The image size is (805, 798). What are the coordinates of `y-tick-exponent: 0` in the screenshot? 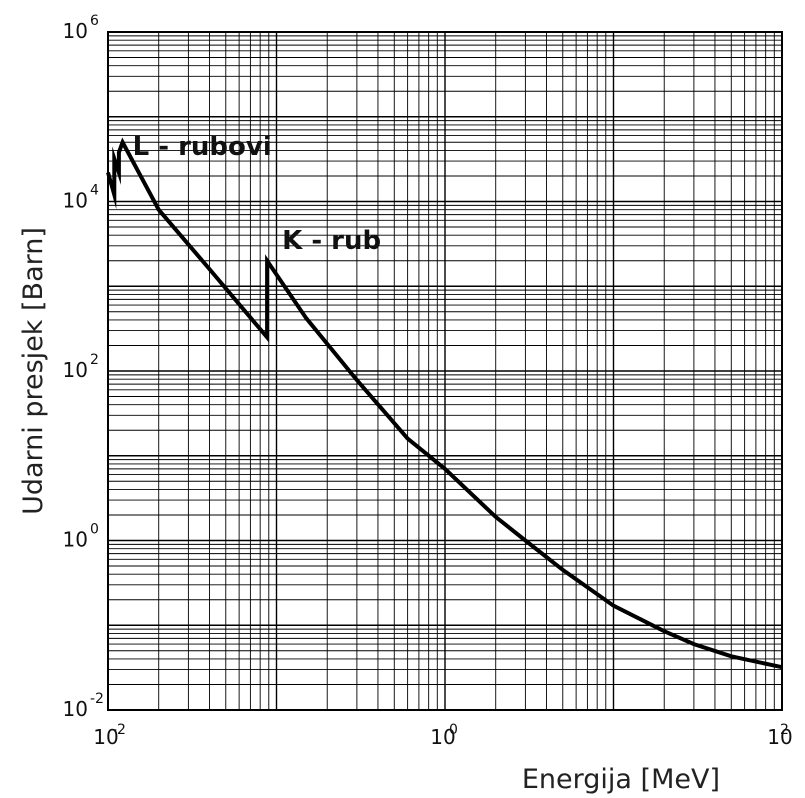 It's located at (94, 530).